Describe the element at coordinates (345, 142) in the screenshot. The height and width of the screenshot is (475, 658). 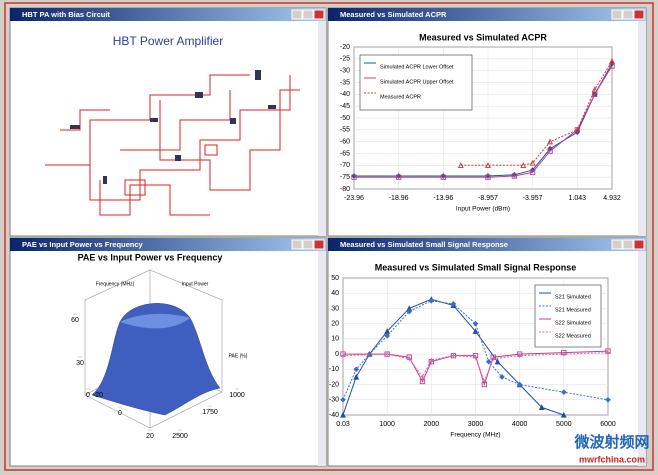
I see `y-tick-label: -60` at that location.